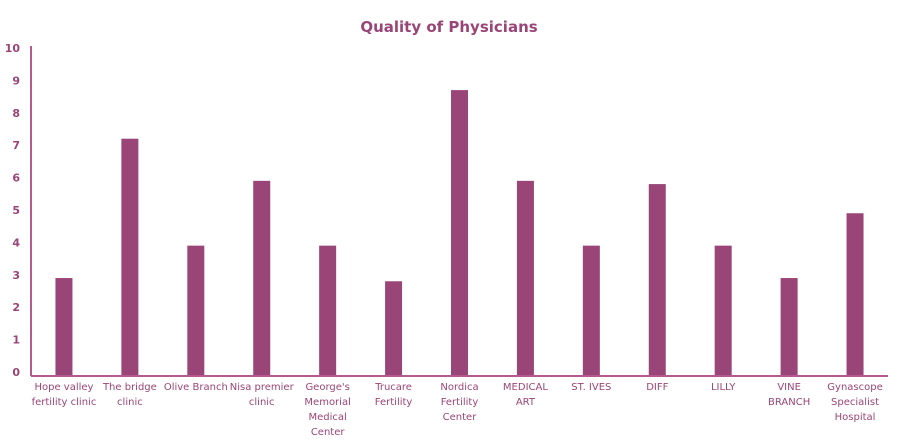 This screenshot has width=897, height=442. I want to click on x-tick-label: DIFF, so click(657, 387).